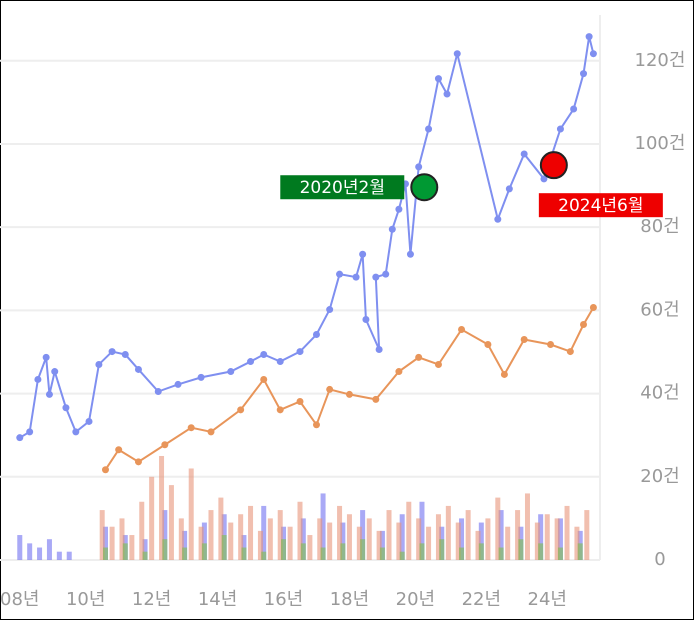 This screenshot has width=694, height=620. What do you see at coordinates (660, 60) in the screenshot?
I see `y-tick-label: 120건` at bounding box center [660, 60].